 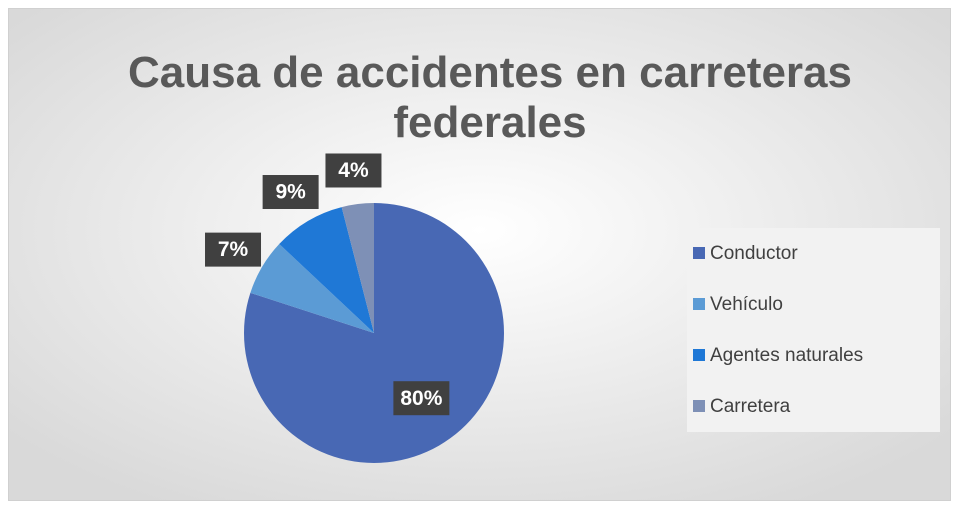 I want to click on data-label: 80%, so click(x=421, y=398).